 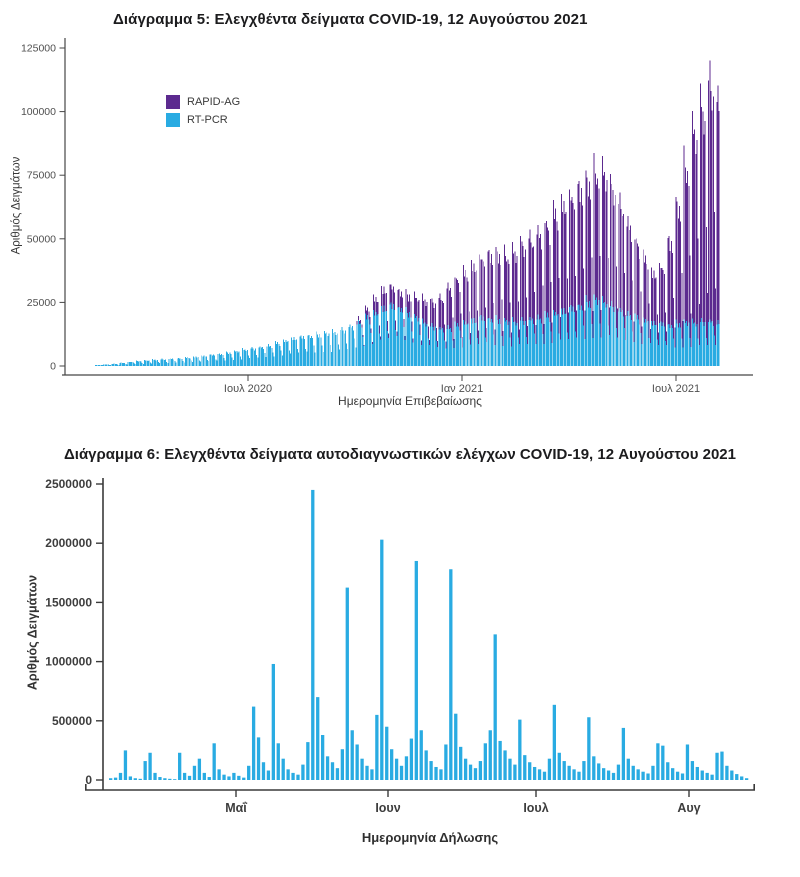 I want to click on chart5-y-tick-label: 125000, so click(x=38, y=49).